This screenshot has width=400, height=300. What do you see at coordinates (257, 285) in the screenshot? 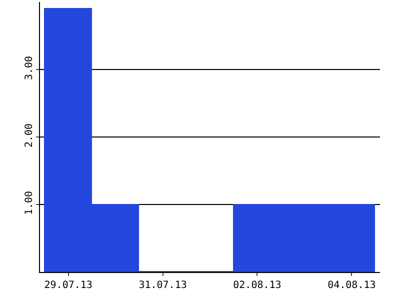
I see `x-tick-label: 02.08.13` at bounding box center [257, 285].